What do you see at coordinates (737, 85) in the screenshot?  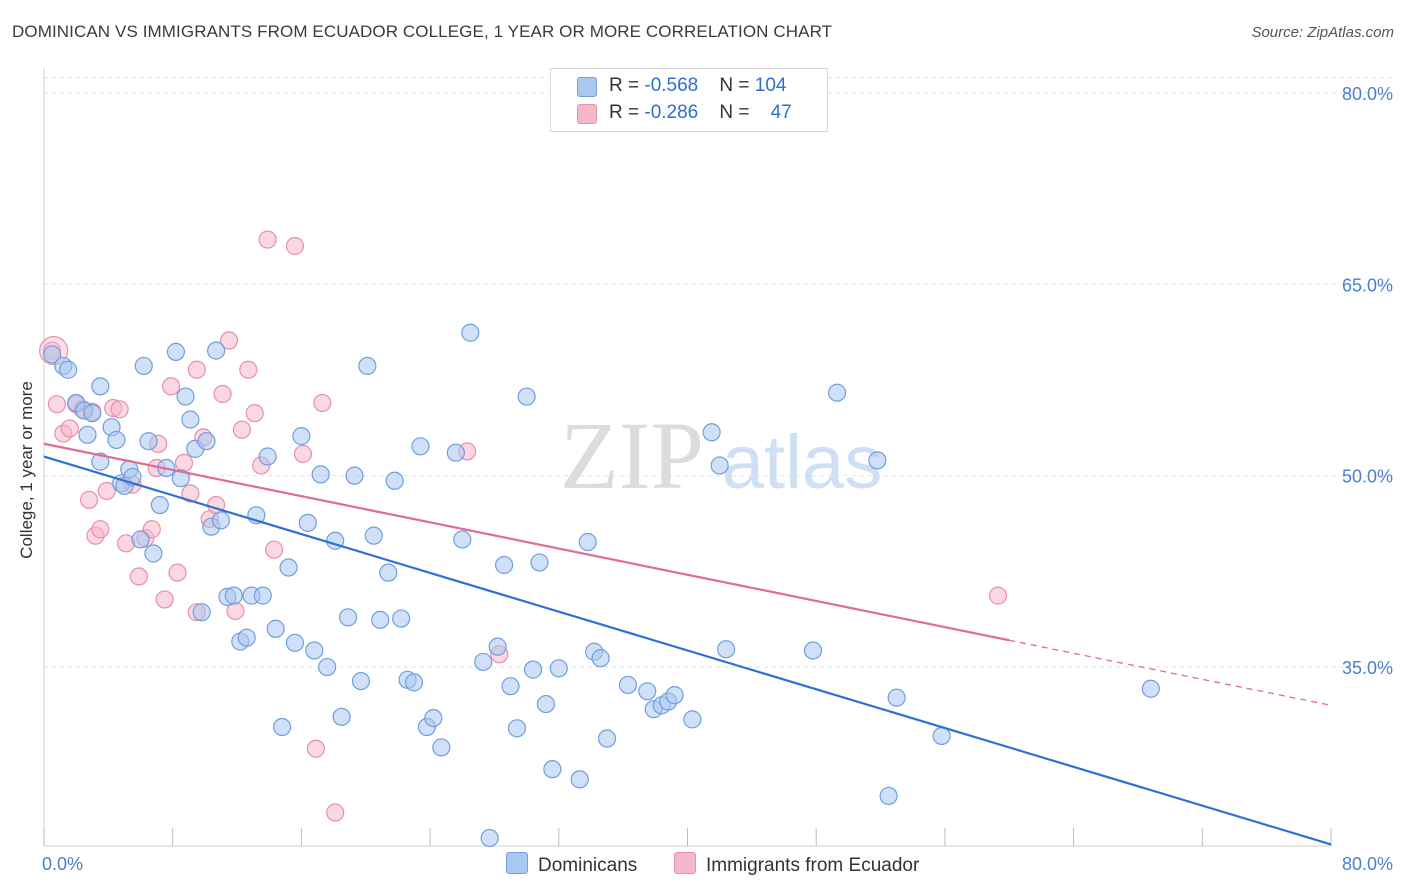 I see `legend-n-label: N =` at bounding box center [737, 85].